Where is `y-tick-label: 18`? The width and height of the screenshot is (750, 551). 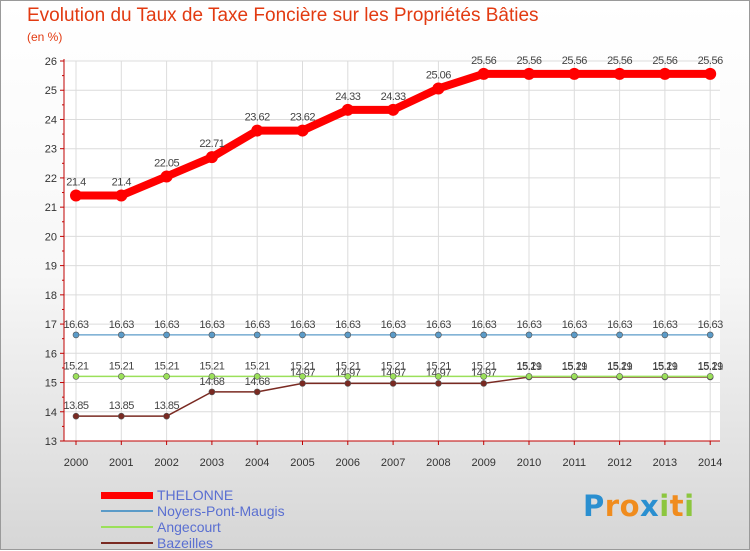
y-tick-label: 18 is located at coordinates (51, 296).